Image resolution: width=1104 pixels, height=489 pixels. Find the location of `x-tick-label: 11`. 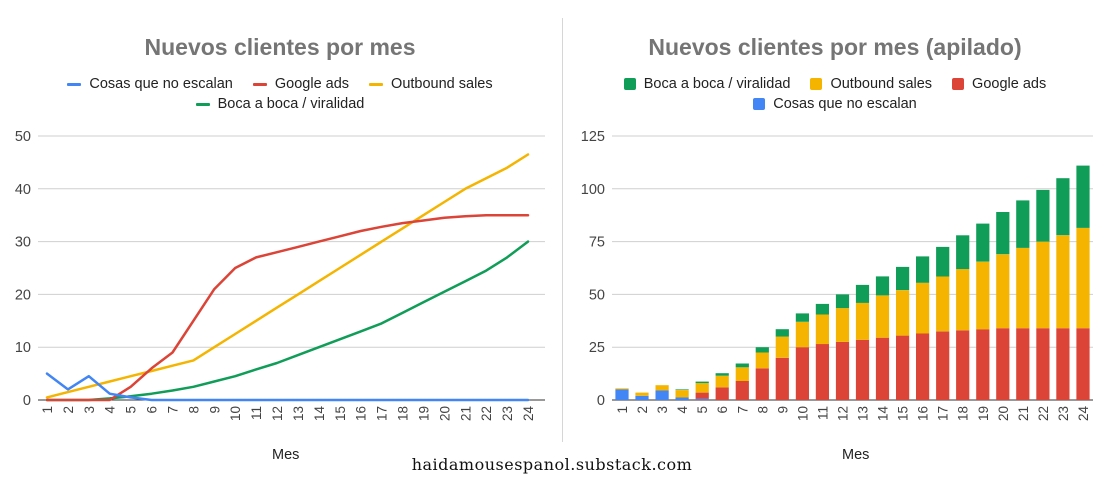

x-tick-label: 11 is located at coordinates (822, 413).